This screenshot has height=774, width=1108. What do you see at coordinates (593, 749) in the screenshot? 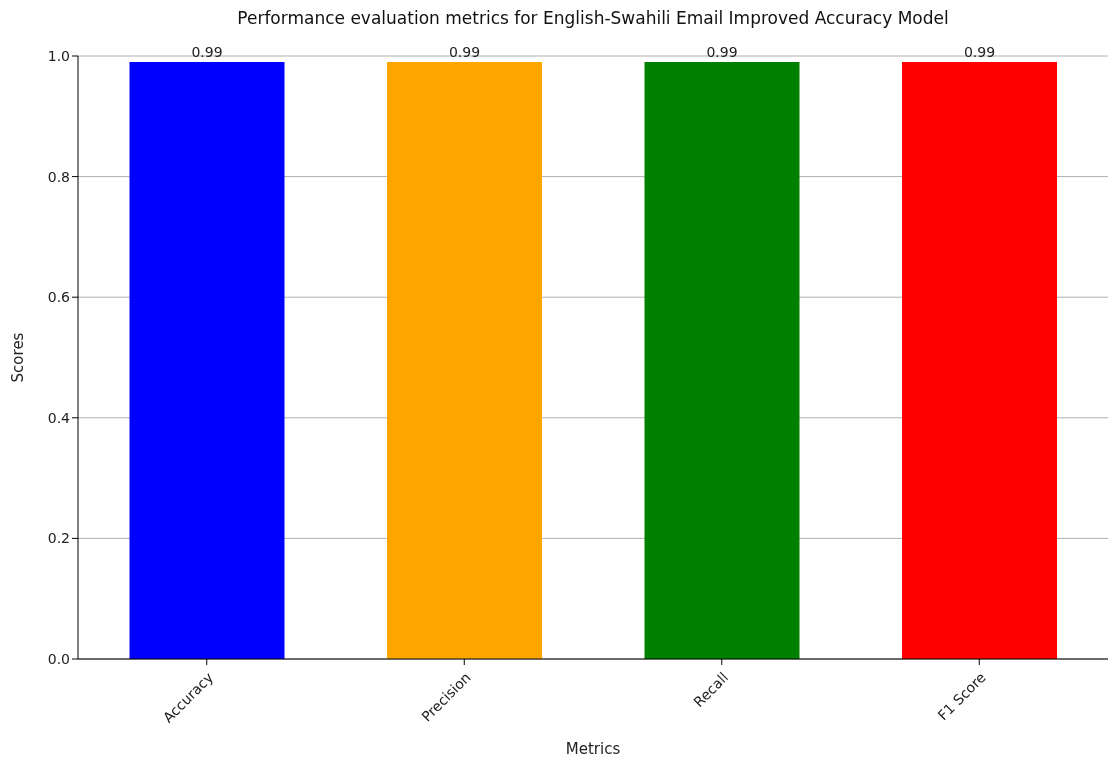
I see `x-axis-title: Metrics` at bounding box center [593, 749].